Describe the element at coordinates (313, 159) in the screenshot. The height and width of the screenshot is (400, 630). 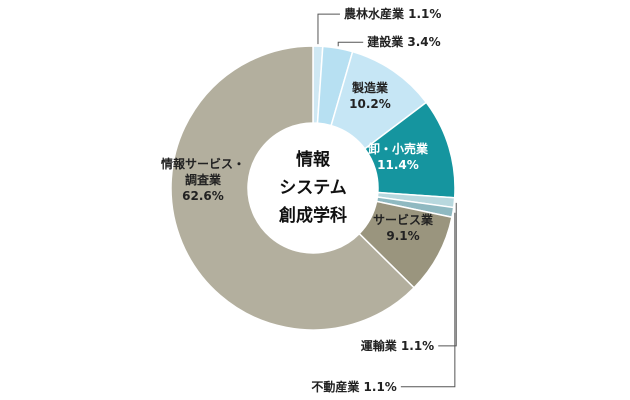
I see `center-label-line-1: 情報` at that location.